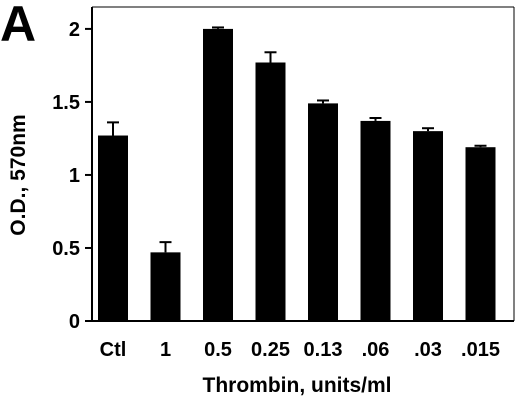  I want to click on x-tick-label: .03, so click(428, 350).